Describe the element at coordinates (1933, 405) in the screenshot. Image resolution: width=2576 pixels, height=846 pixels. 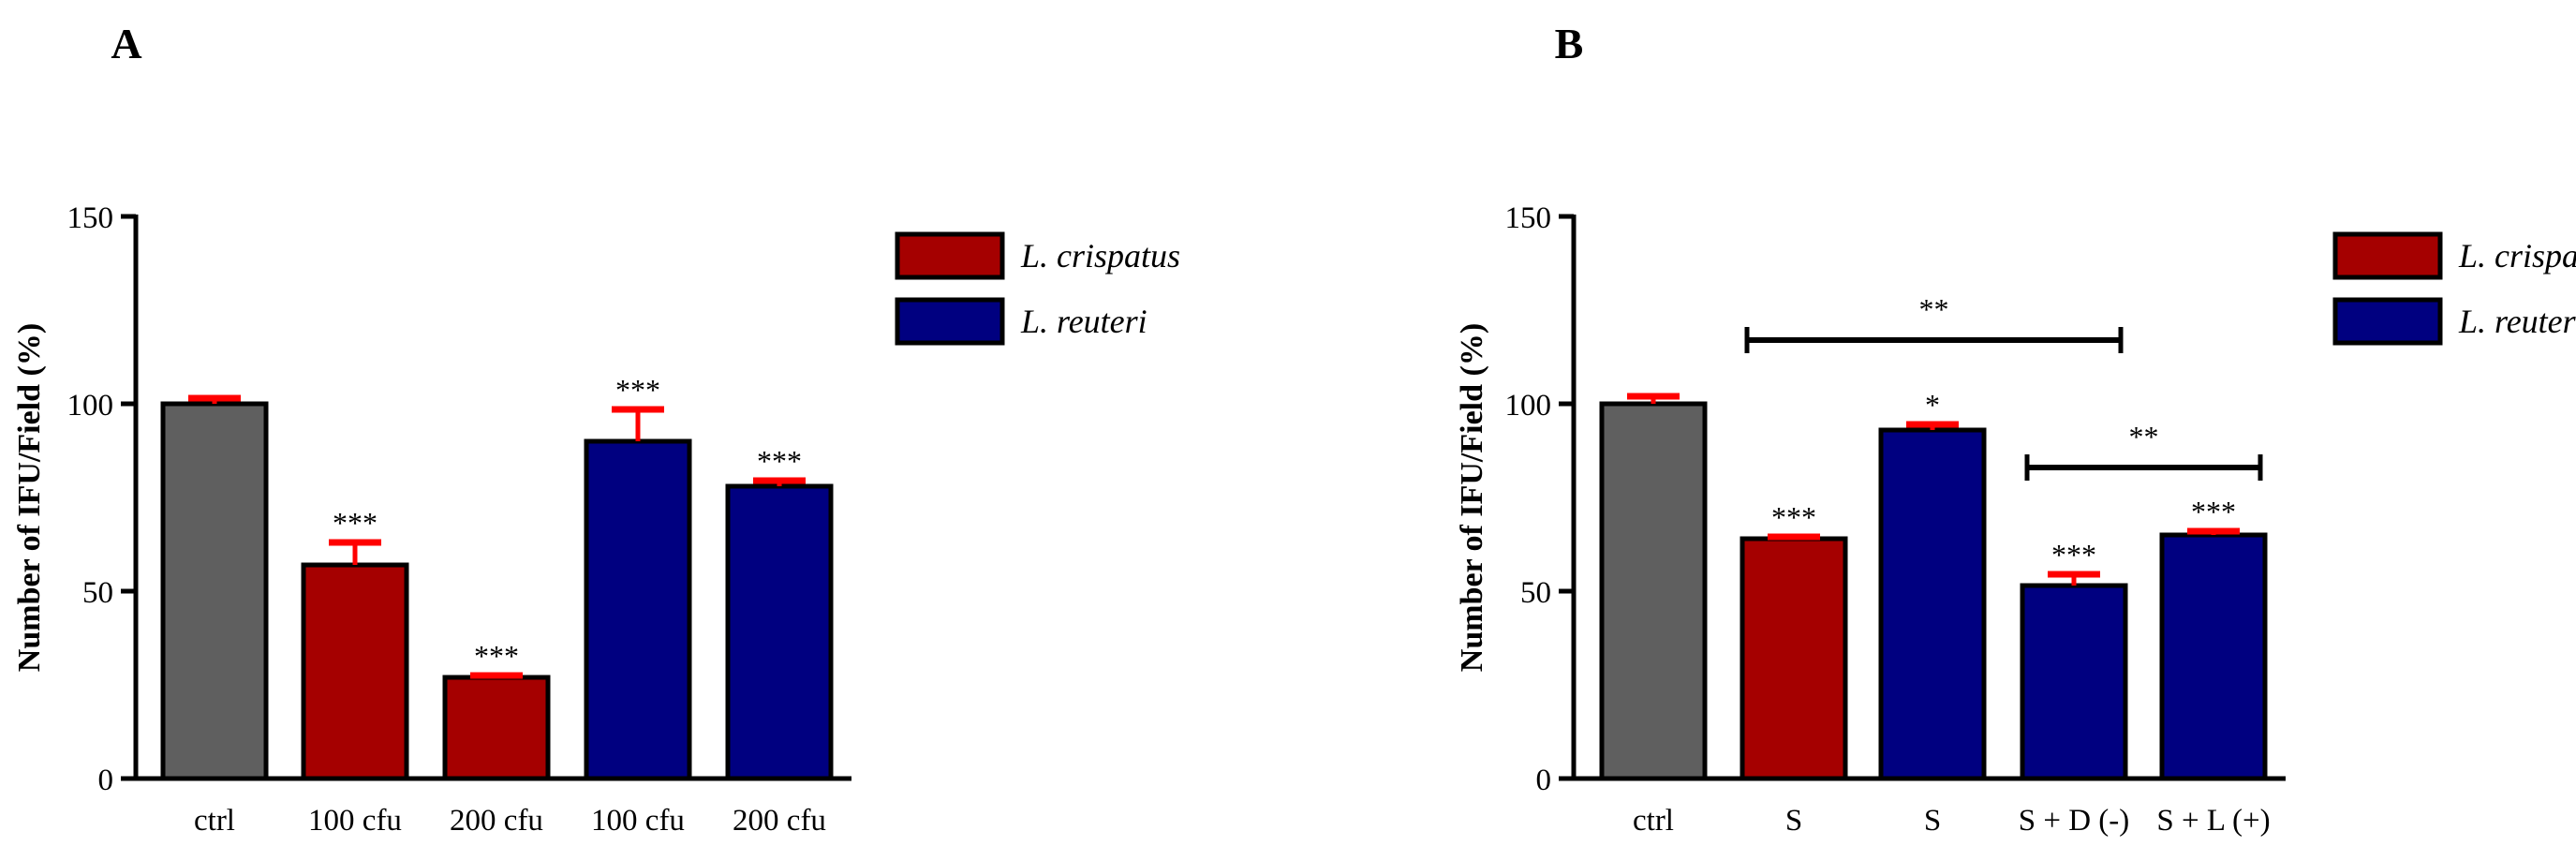
I see `significance-mark: *` at that location.